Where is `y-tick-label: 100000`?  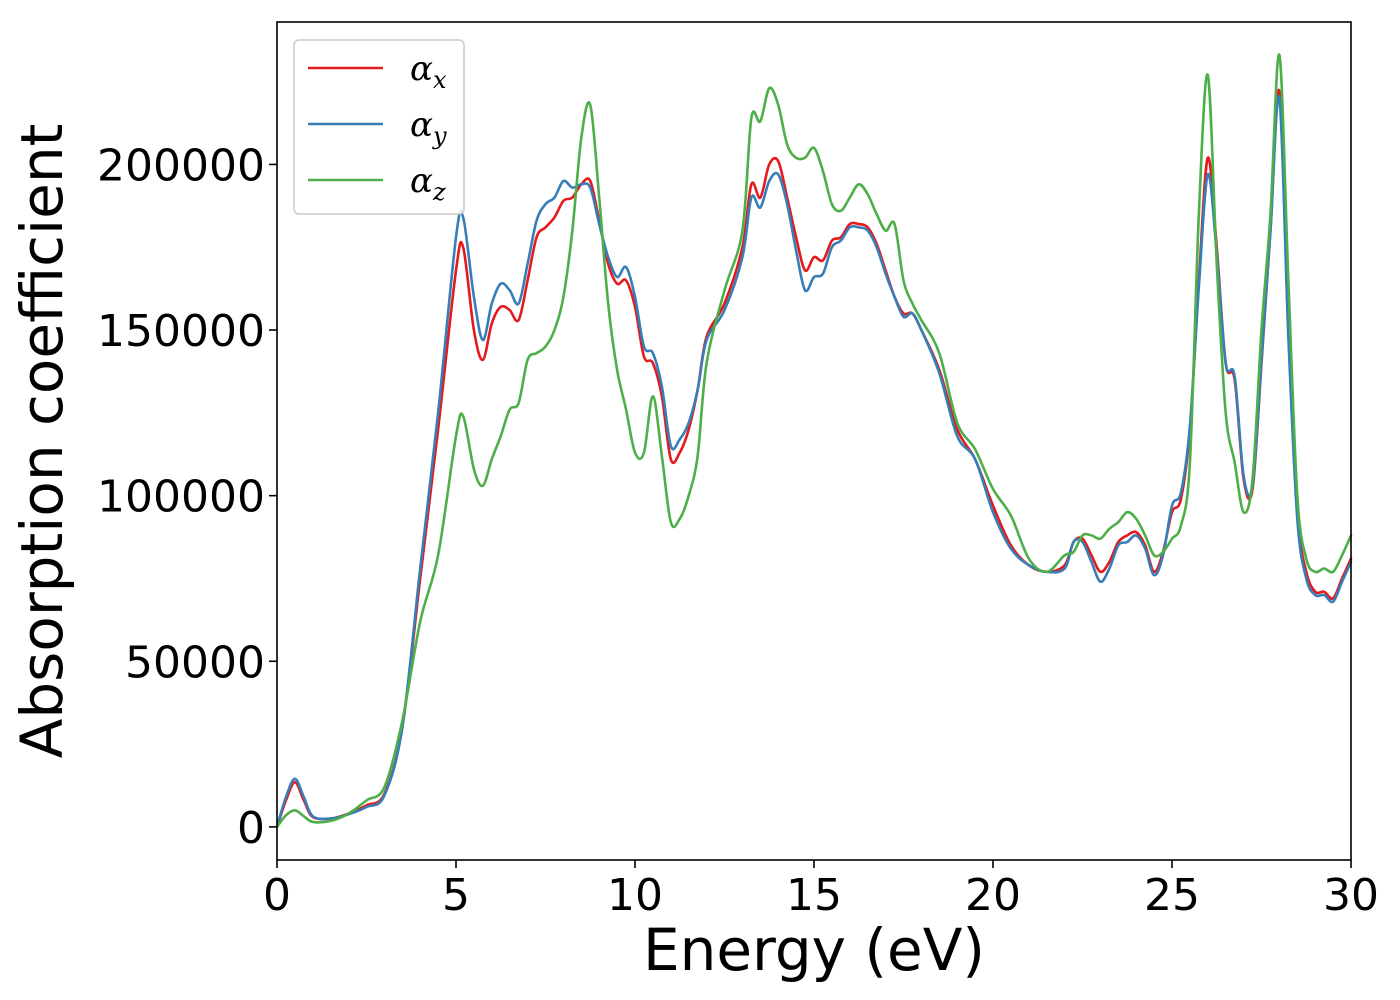
y-tick-label: 100000 is located at coordinates (181, 497).